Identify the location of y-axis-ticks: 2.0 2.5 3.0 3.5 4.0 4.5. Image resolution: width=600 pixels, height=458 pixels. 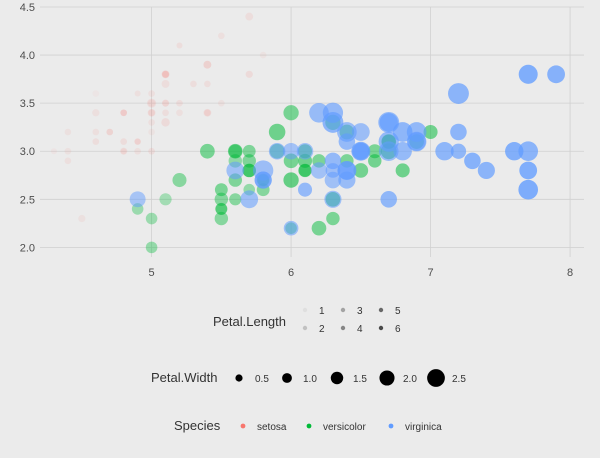
(27, 128).